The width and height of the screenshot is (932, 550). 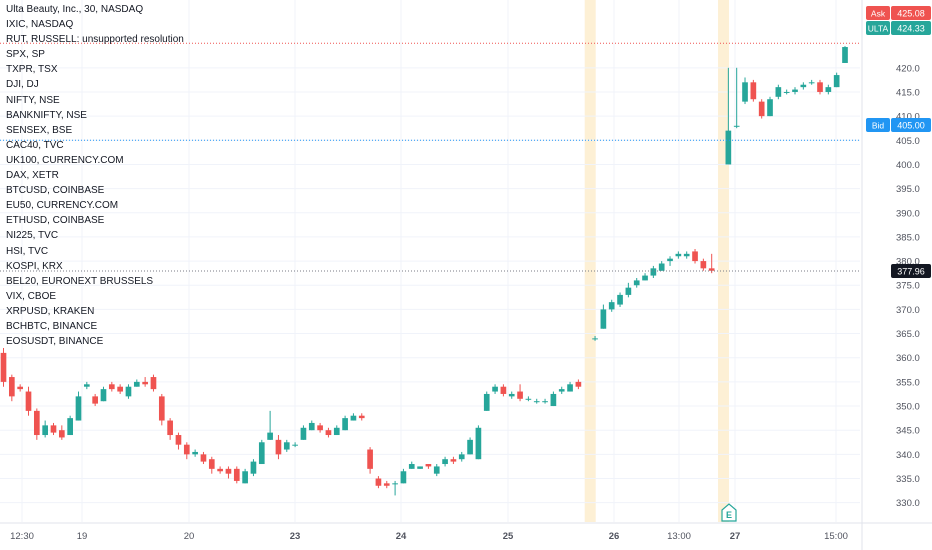 What do you see at coordinates (908, 334) in the screenshot?
I see `price-axis-tick-label: 365.0` at bounding box center [908, 334].